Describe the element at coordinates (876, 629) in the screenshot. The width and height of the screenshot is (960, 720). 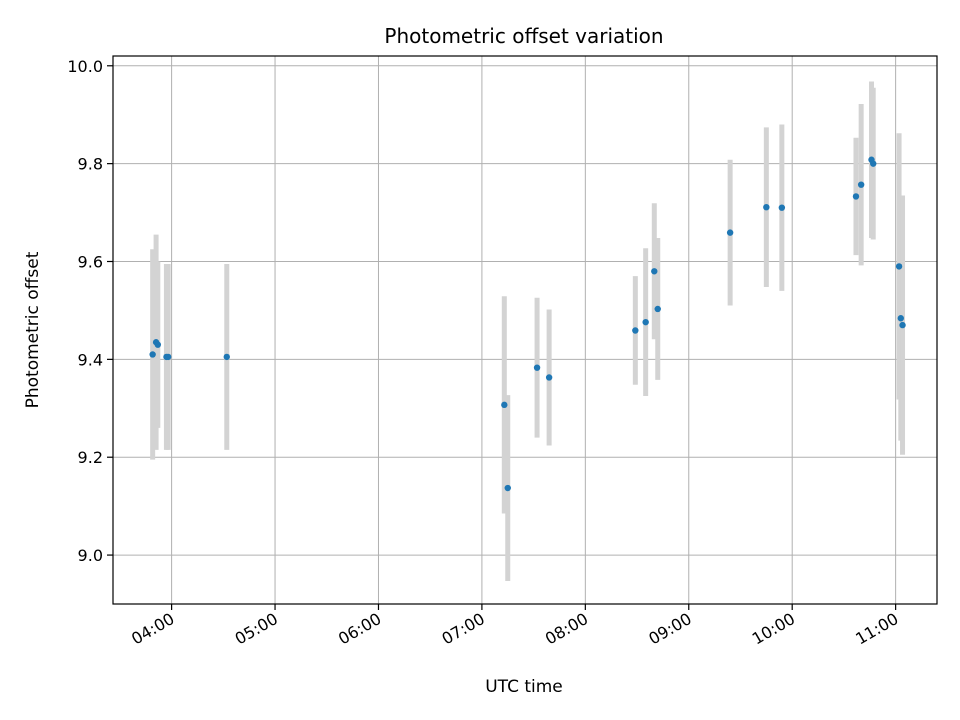
I see `x-tick-label: 11:00` at that location.